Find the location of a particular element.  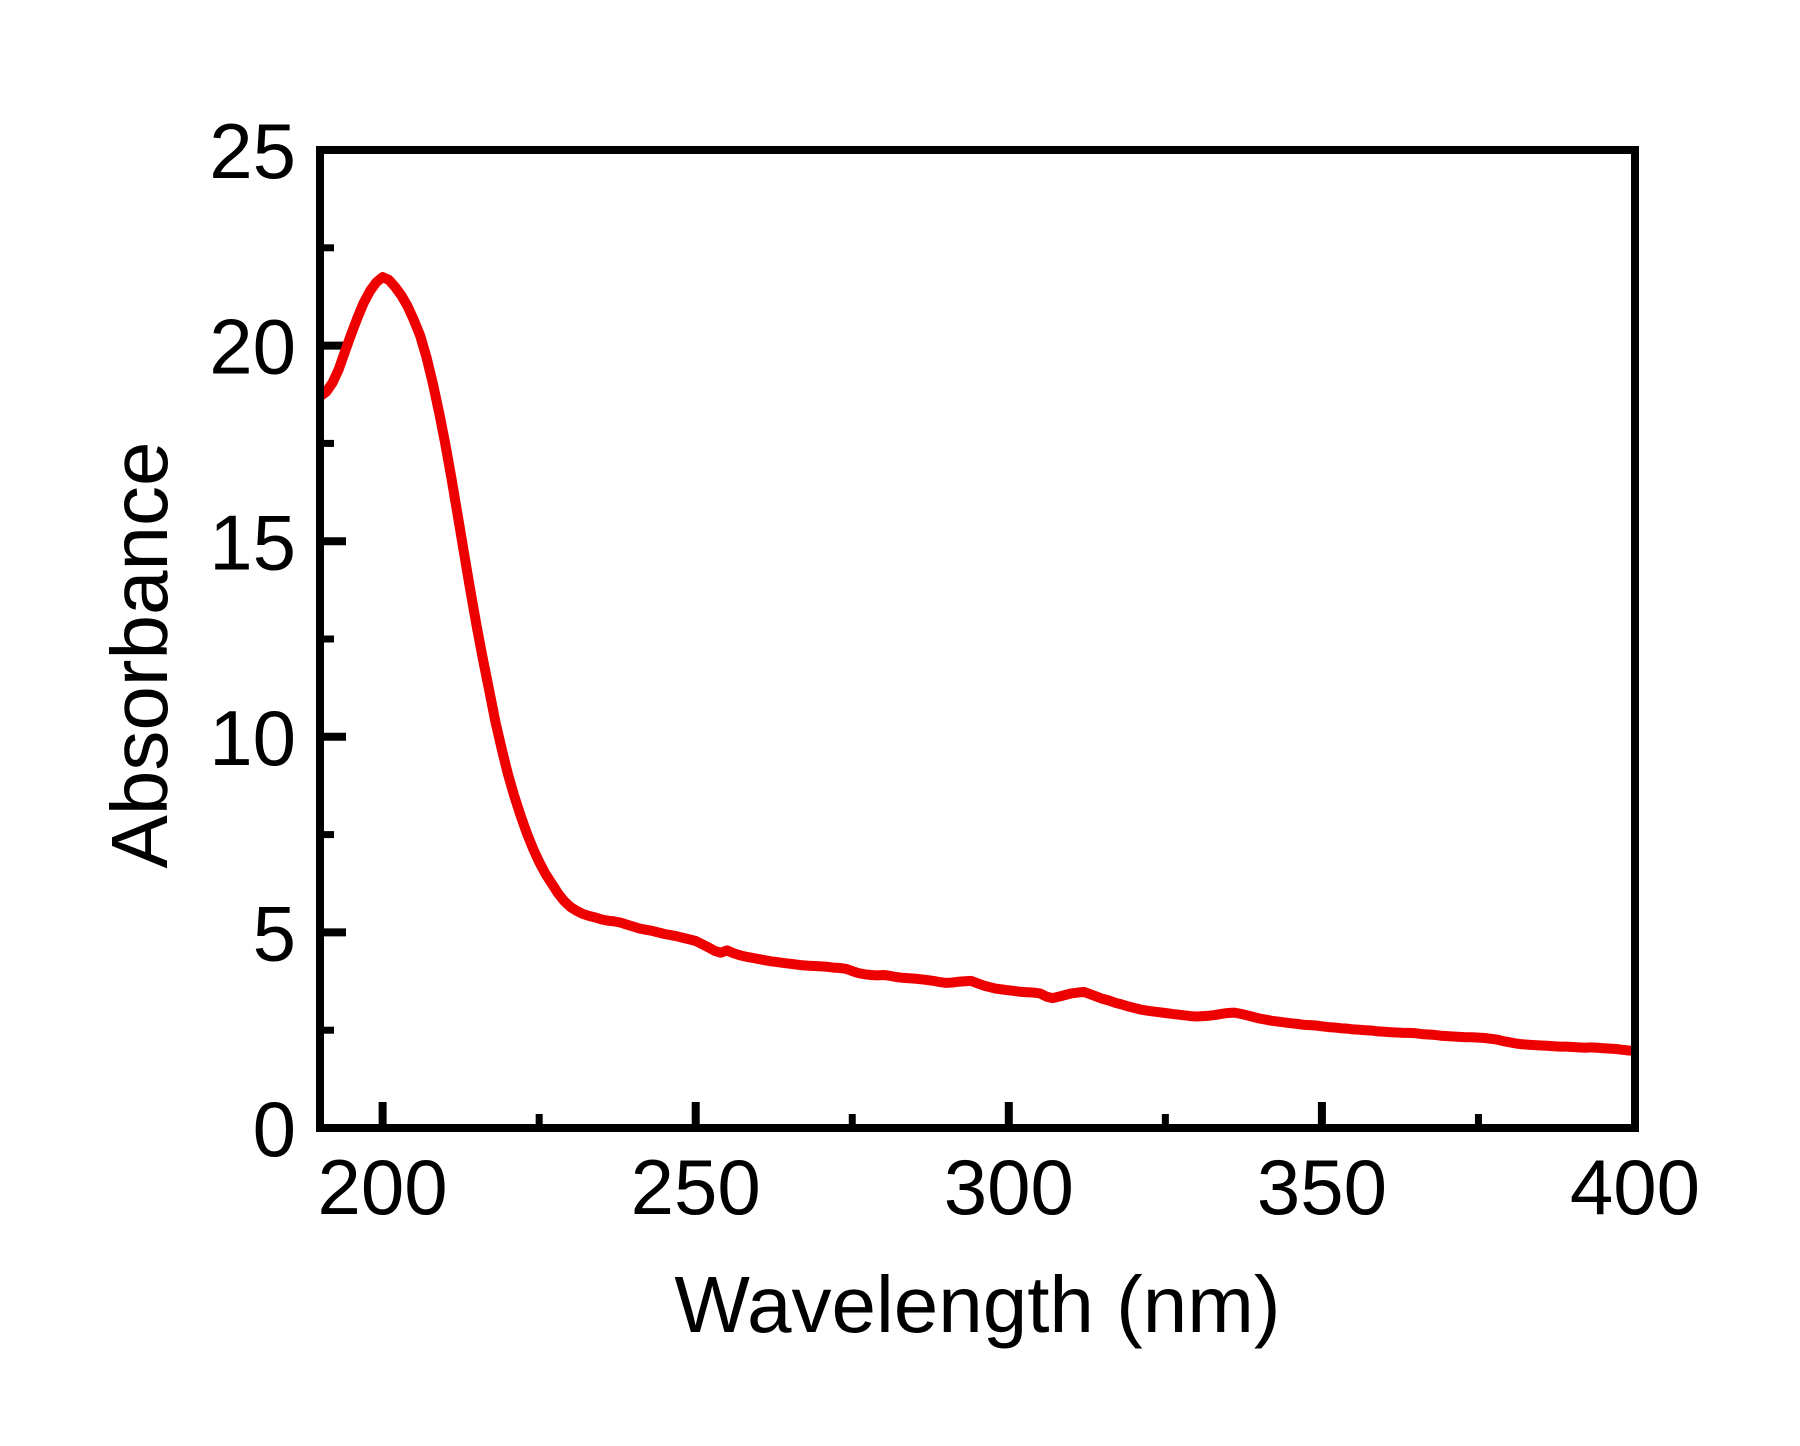

y-tick-label: 5 is located at coordinates (274, 933).